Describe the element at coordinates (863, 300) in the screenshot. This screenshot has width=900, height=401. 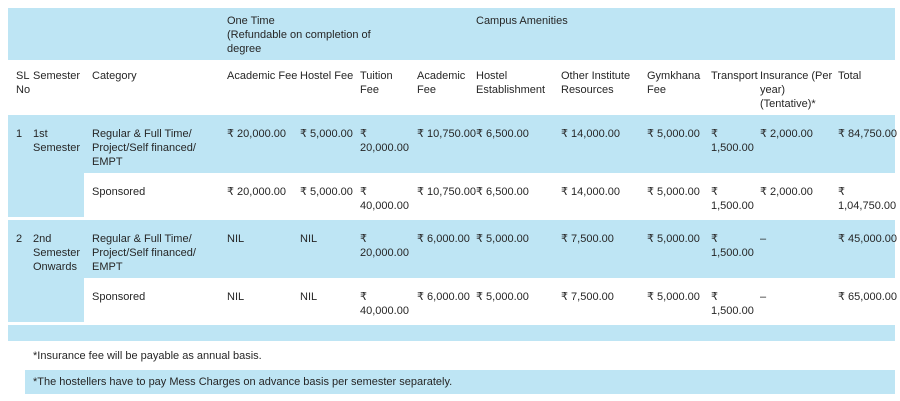
I see `cell-total: ₹ 65,000.00` at that location.